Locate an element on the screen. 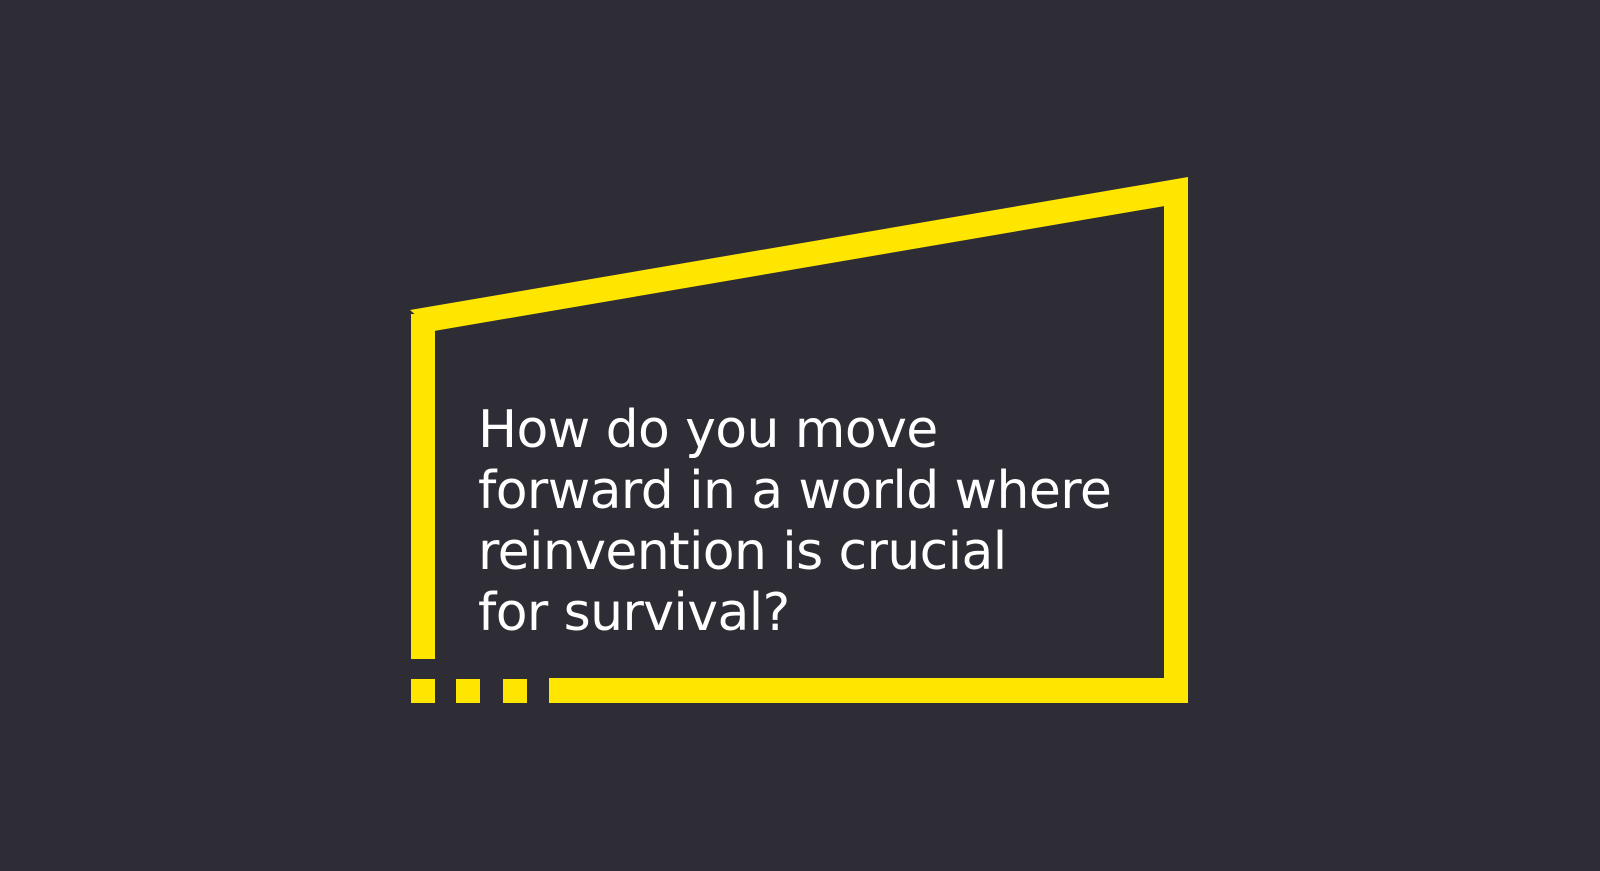 This screenshot has width=1600, height=871. headline-line-1: How do you move is located at coordinates (708, 430).